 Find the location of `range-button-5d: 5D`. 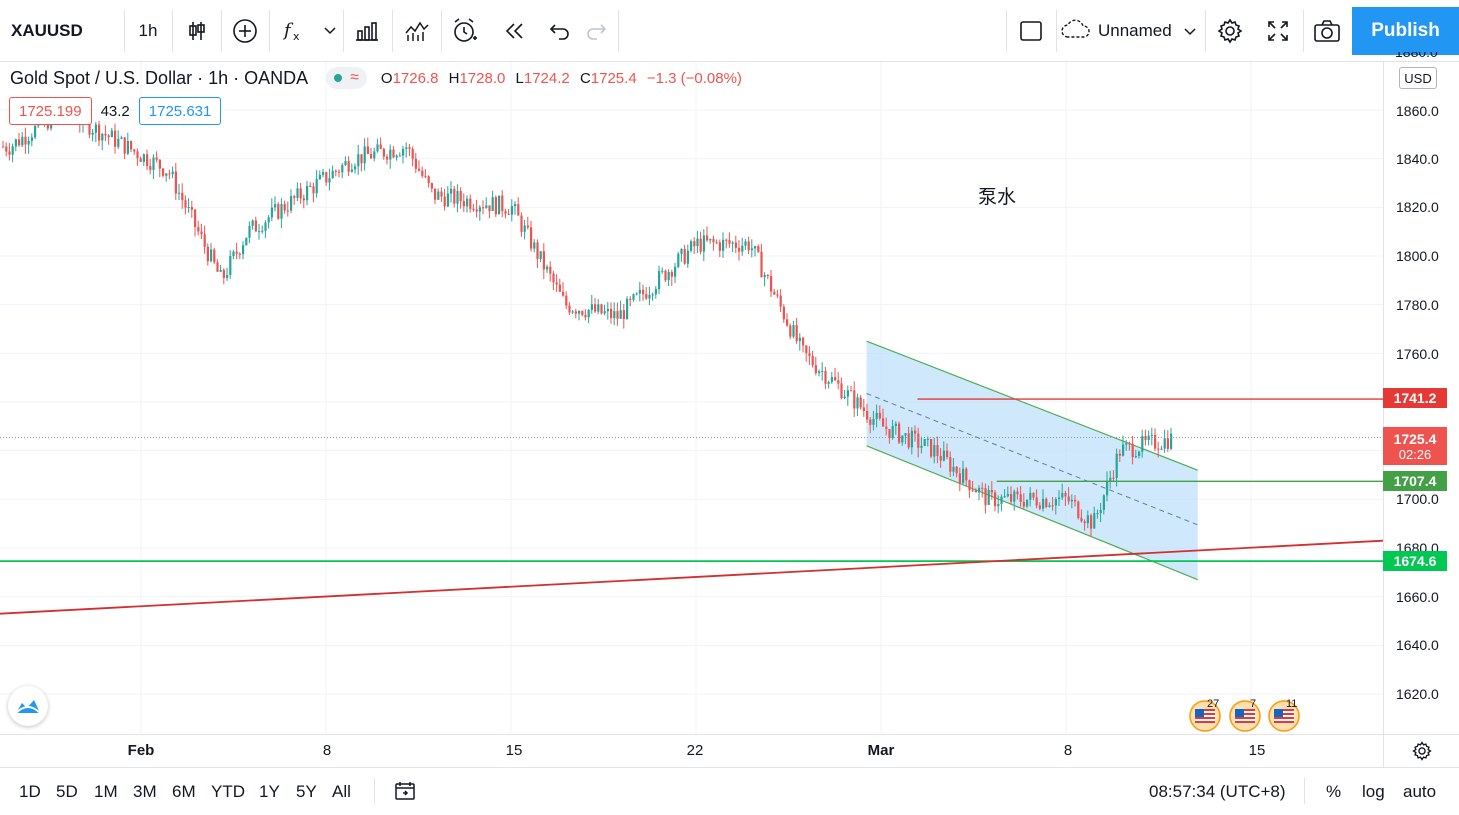

range-button-5d: 5D is located at coordinates (67, 791).